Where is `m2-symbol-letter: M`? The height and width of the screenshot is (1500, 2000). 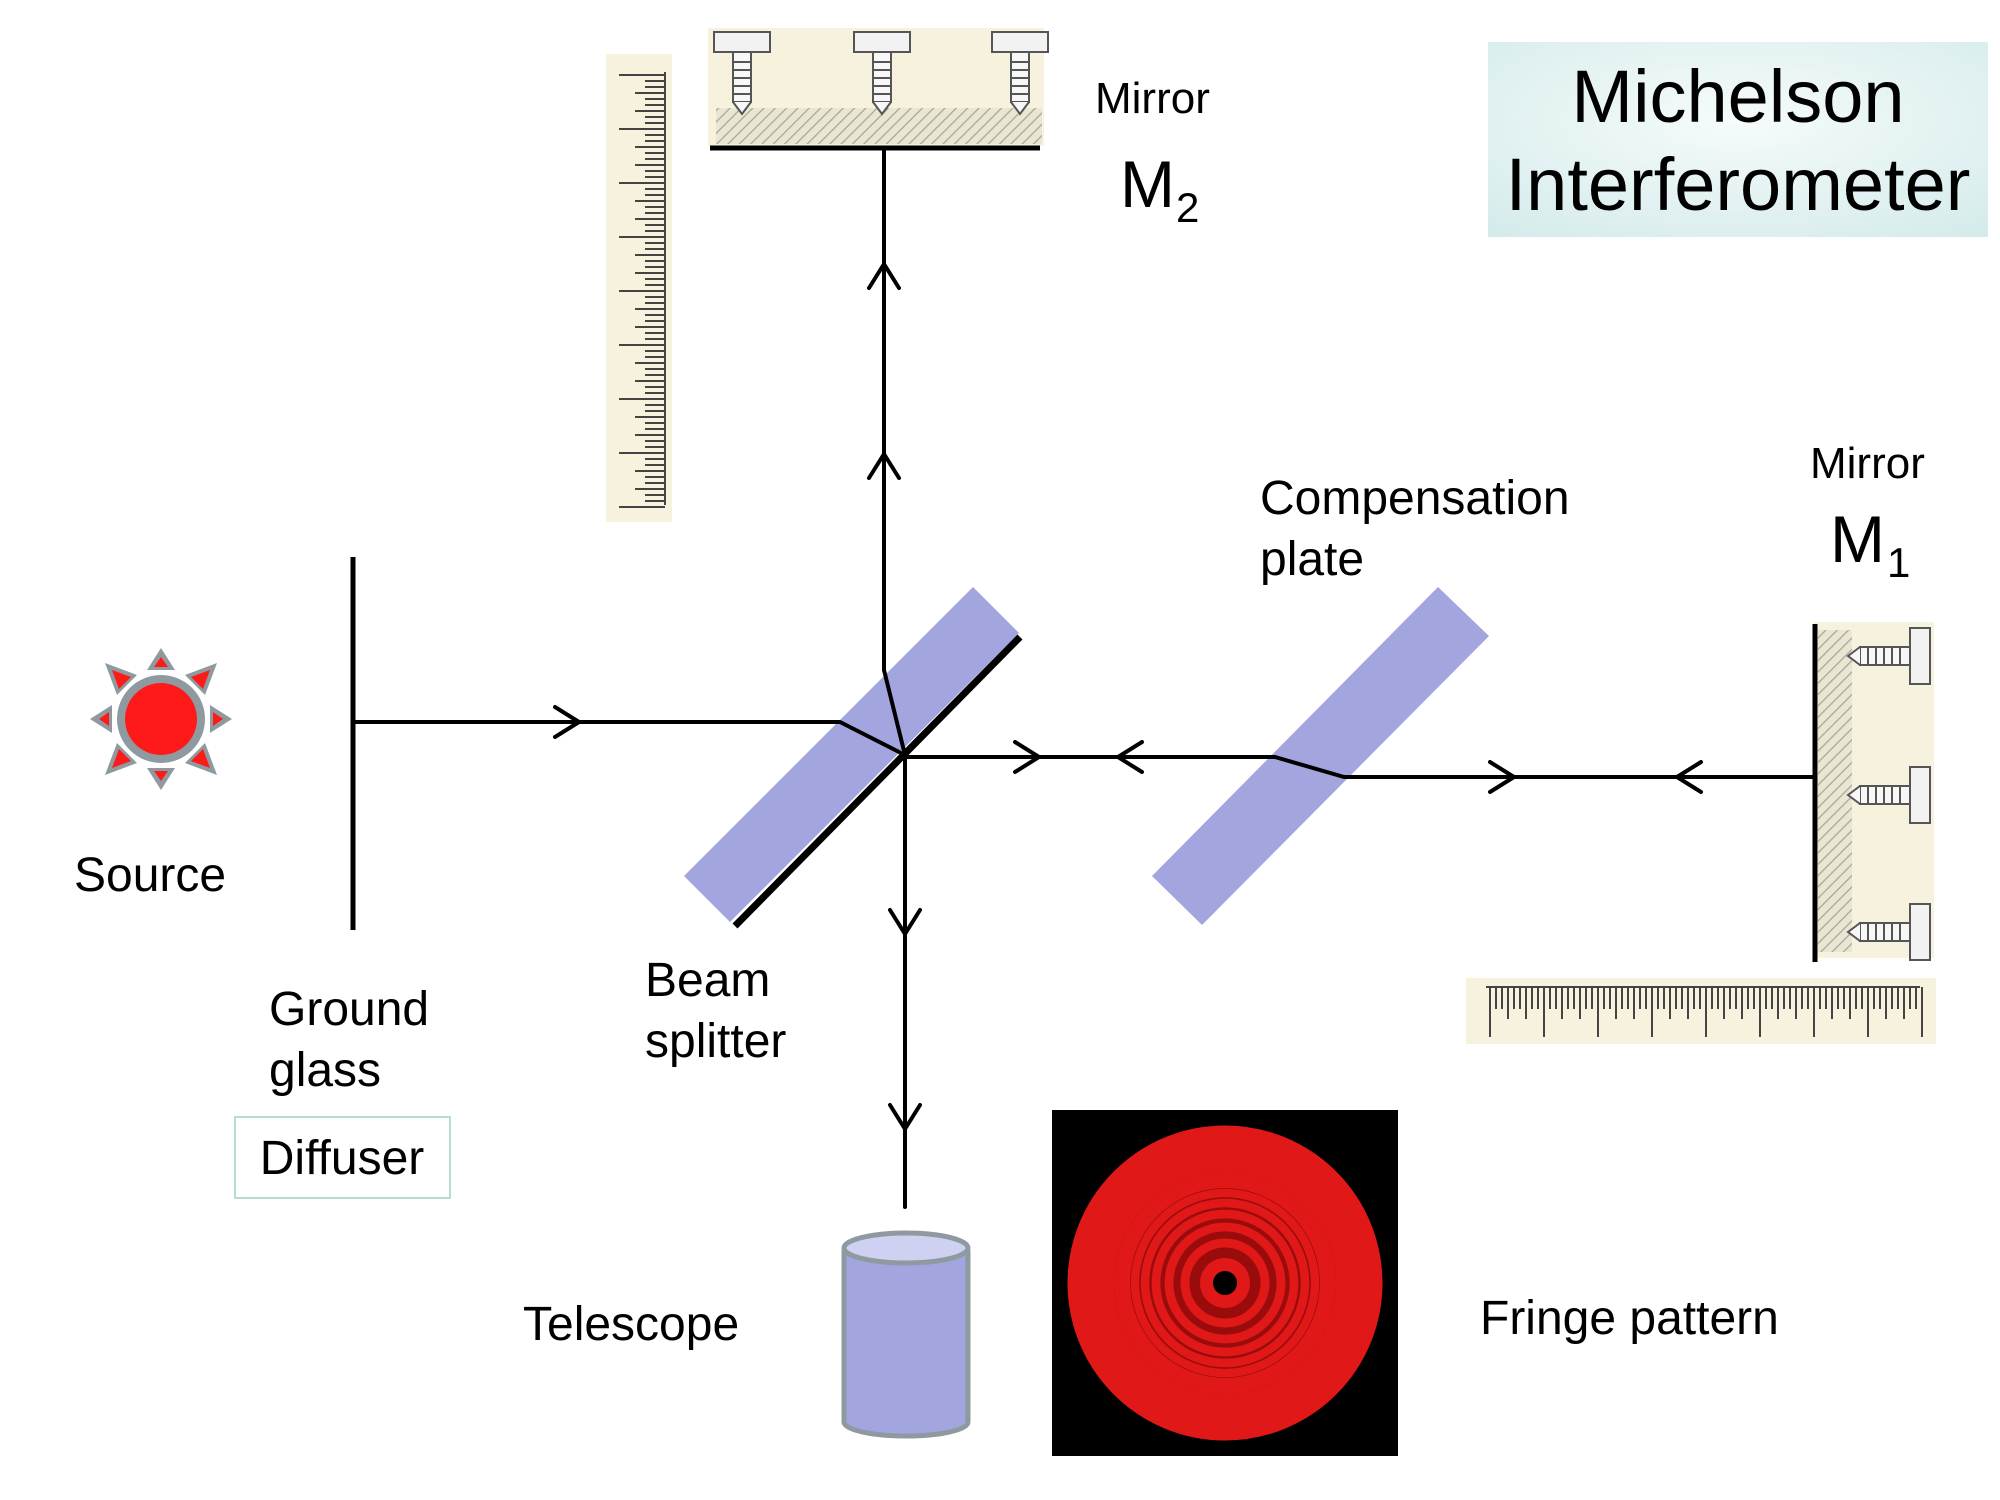
m2-symbol-letter: M is located at coordinates (1147, 184).